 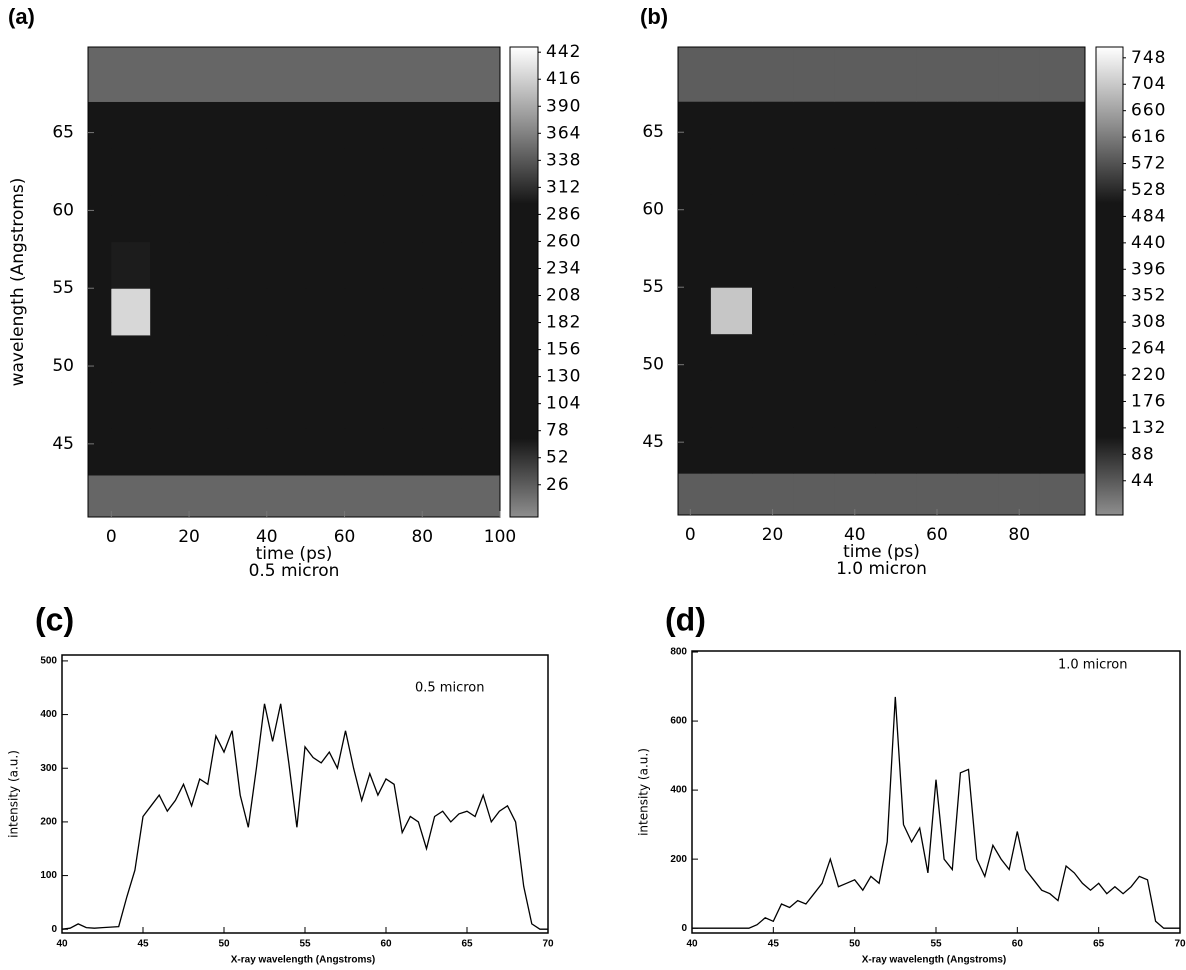 What do you see at coordinates (563, 214) in the screenshot?
I see `colorbar-label: 286` at bounding box center [563, 214].